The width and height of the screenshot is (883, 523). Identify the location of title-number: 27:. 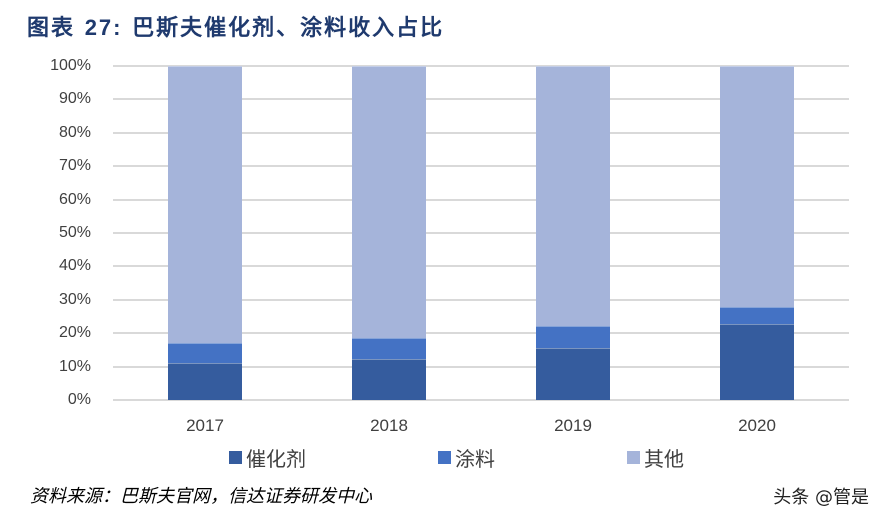
(103, 27).